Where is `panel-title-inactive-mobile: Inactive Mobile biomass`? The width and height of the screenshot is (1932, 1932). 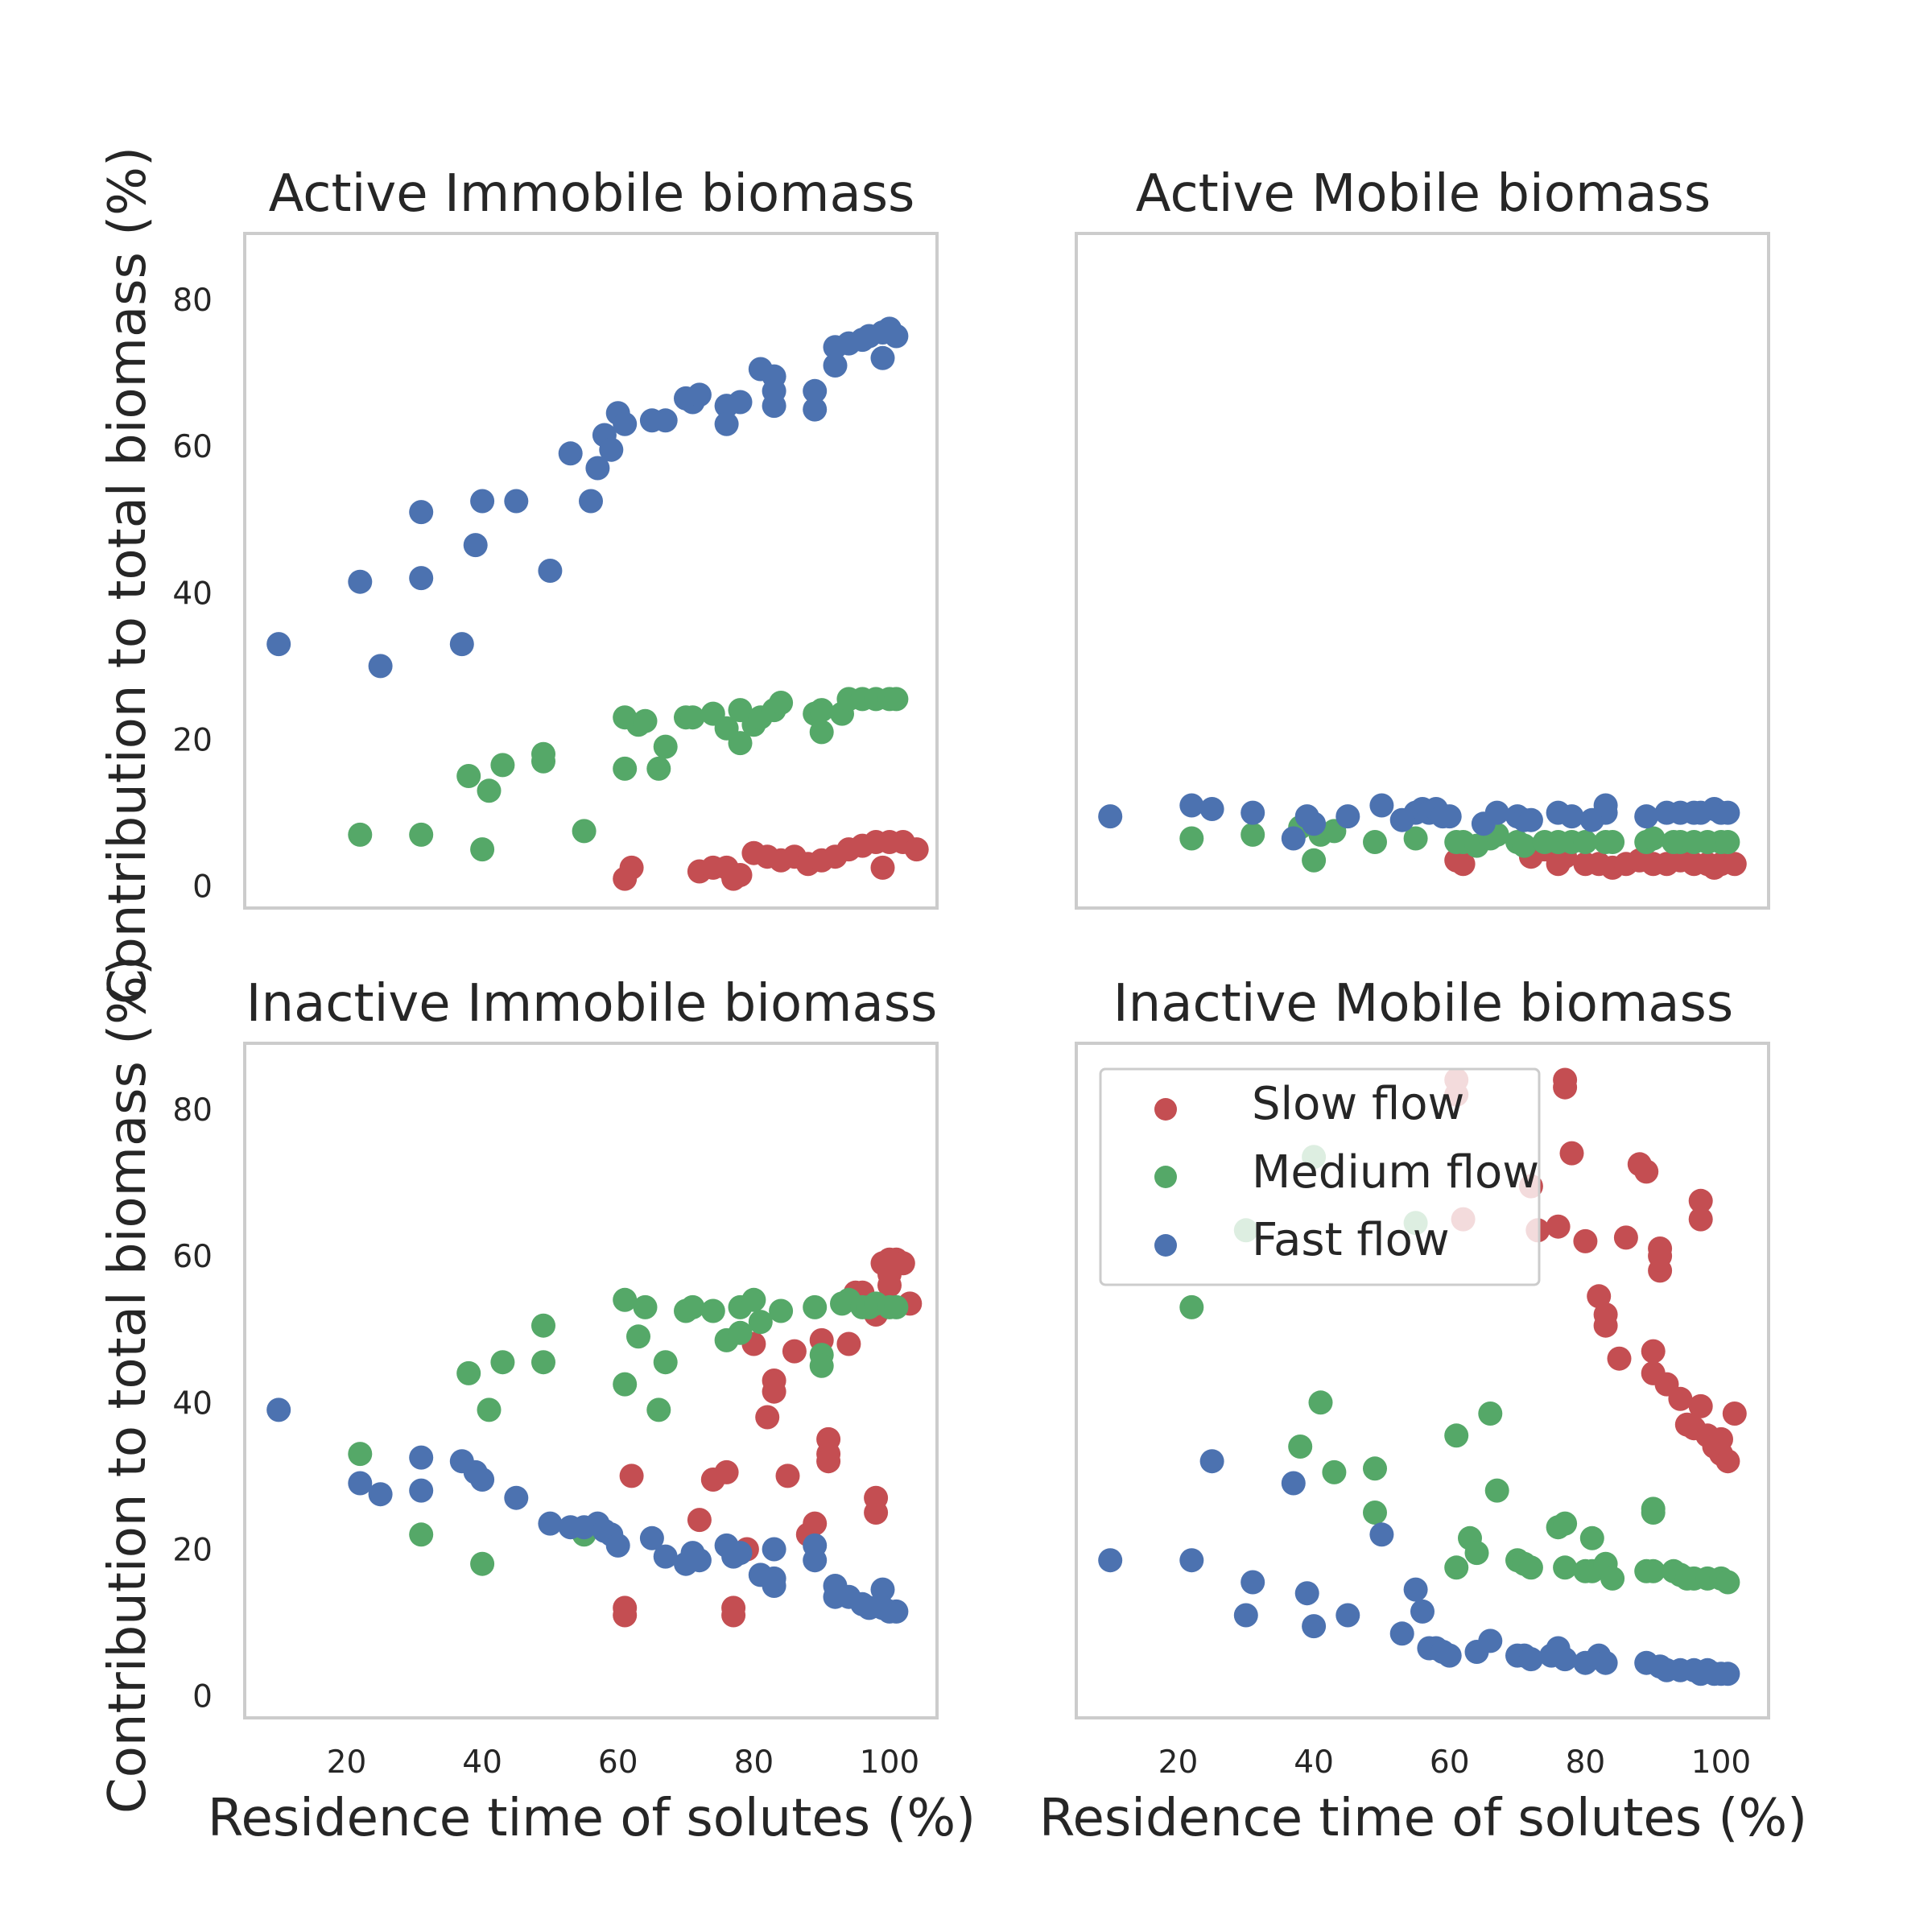
panel-title-inactive-mobile: Inactive Mobile biomass is located at coordinates (1423, 1004).